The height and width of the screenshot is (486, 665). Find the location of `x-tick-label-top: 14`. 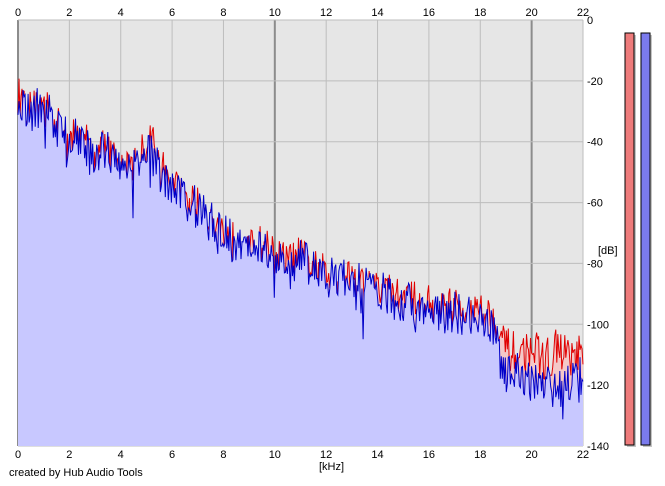

x-tick-label-top: 14 is located at coordinates (377, 13).